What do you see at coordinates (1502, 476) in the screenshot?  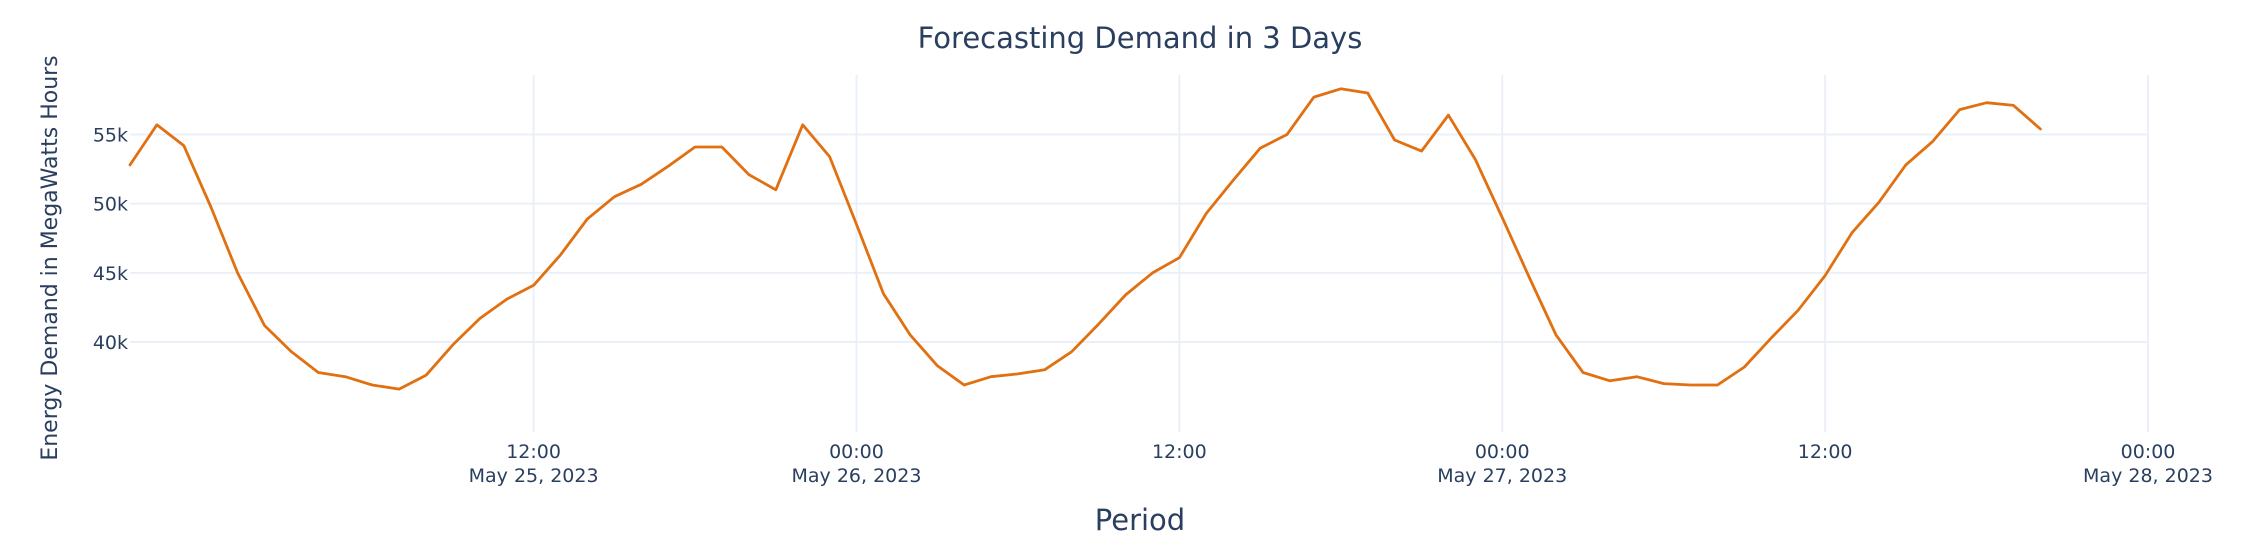 I see `x-tick-date-label: May 27, 2023` at bounding box center [1502, 476].